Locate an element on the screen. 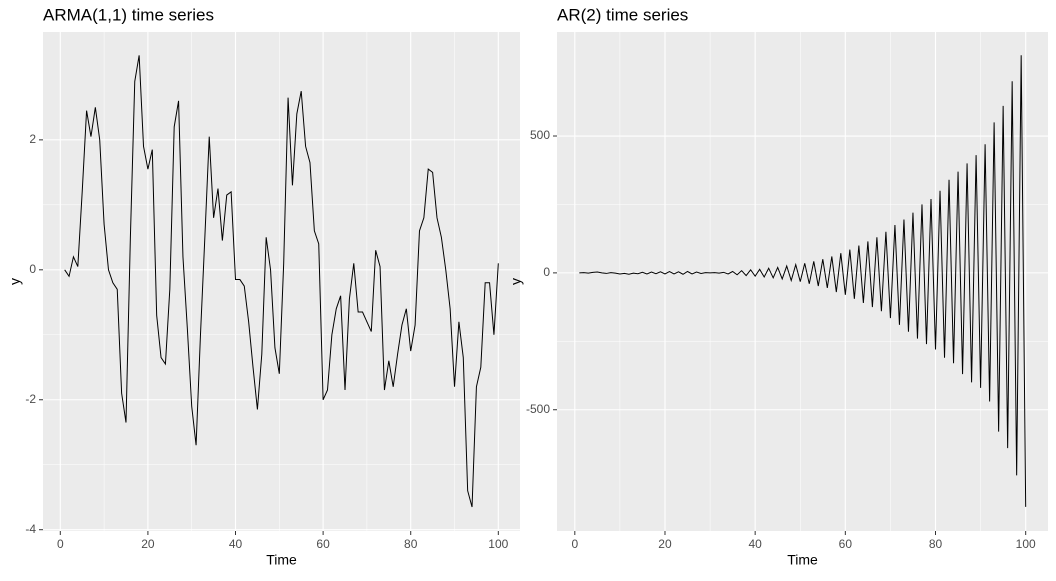 The width and height of the screenshot is (1056, 581). y-tick-label: -2 is located at coordinates (30, 399).